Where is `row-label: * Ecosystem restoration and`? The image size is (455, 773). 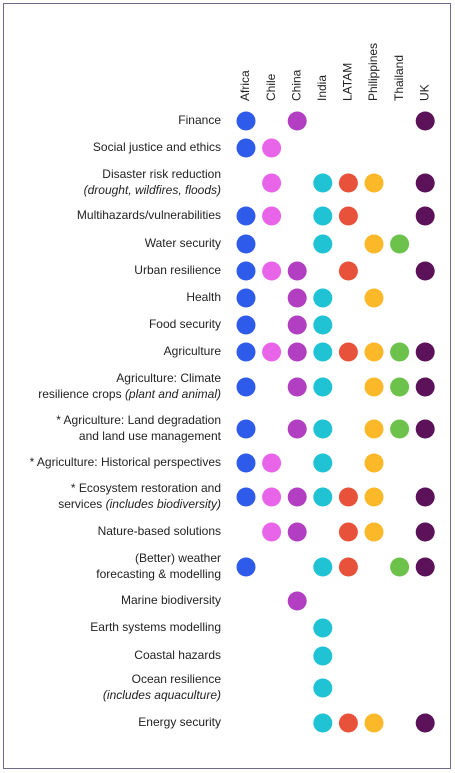
row-label: * Ecosystem restoration and is located at coordinates (146, 488).